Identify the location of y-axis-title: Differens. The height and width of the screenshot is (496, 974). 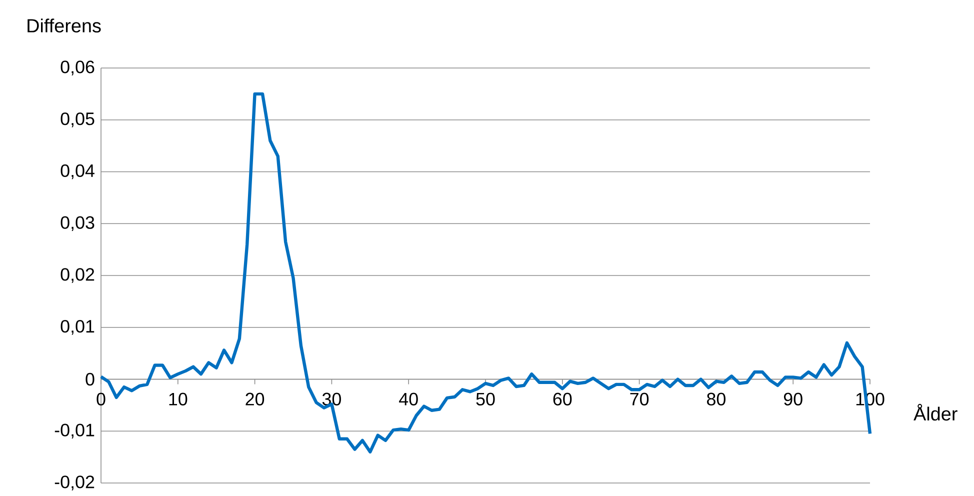
(64, 25).